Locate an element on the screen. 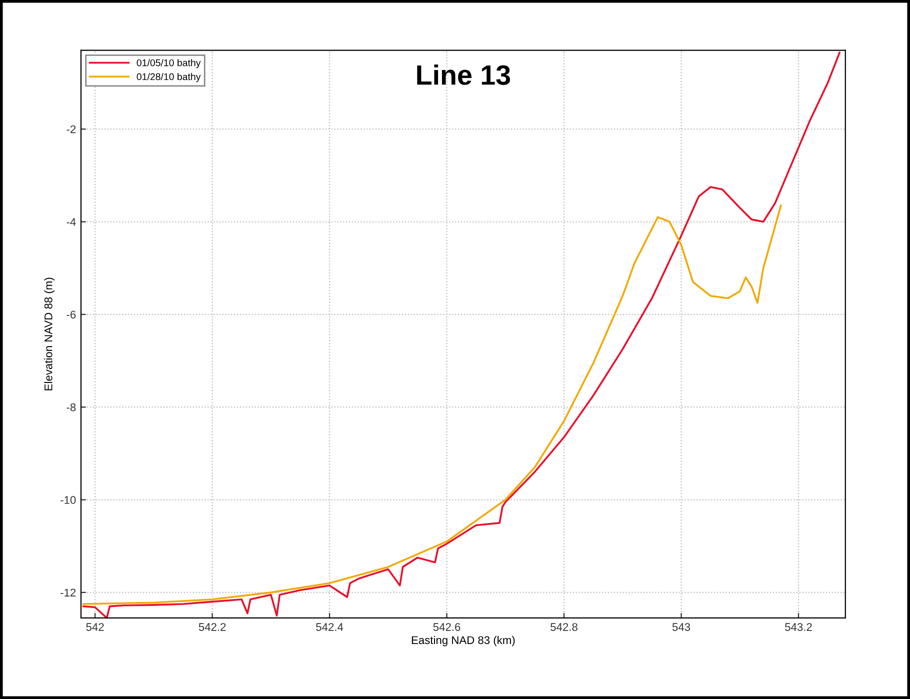 The image size is (910, 699). x-tick-label: 543 is located at coordinates (681, 627).